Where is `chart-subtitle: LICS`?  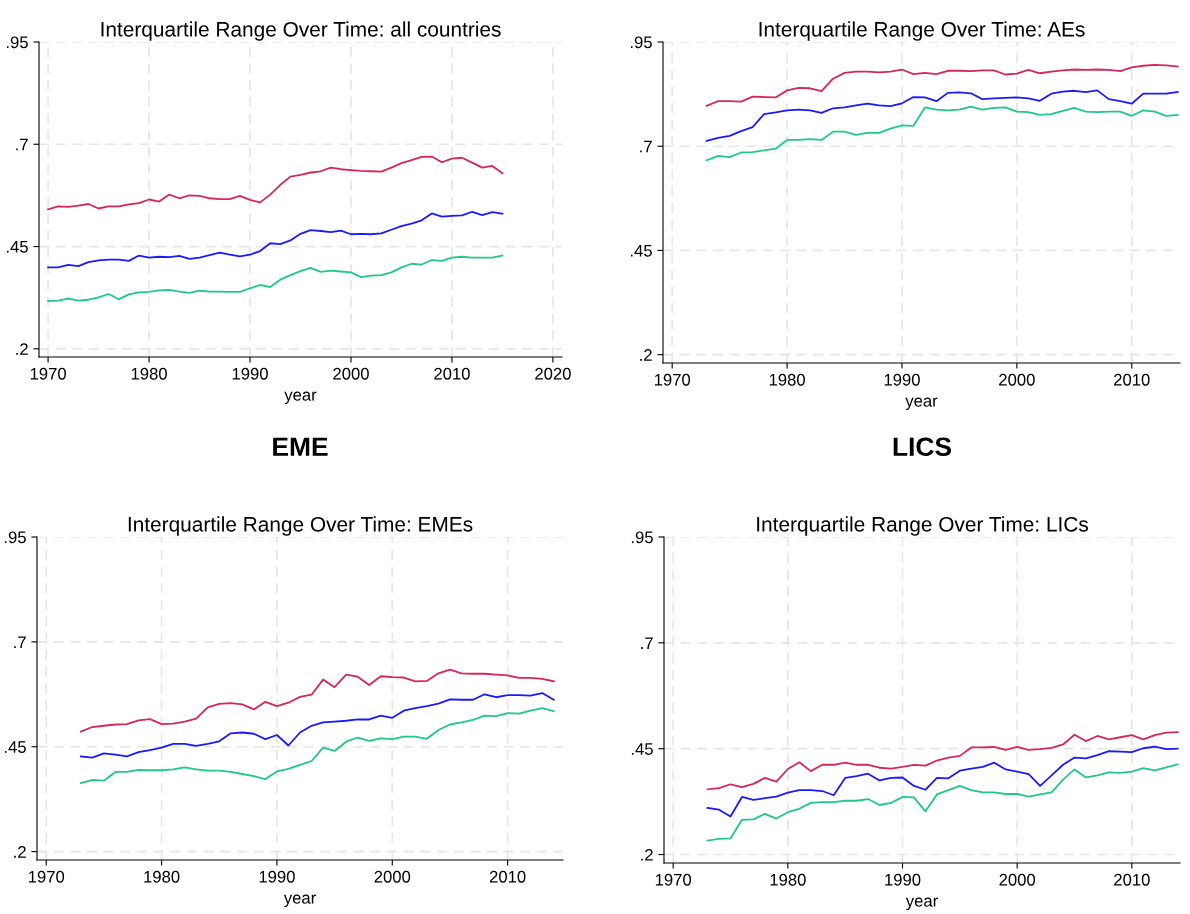
chart-subtitle: LICS is located at coordinates (922, 447).